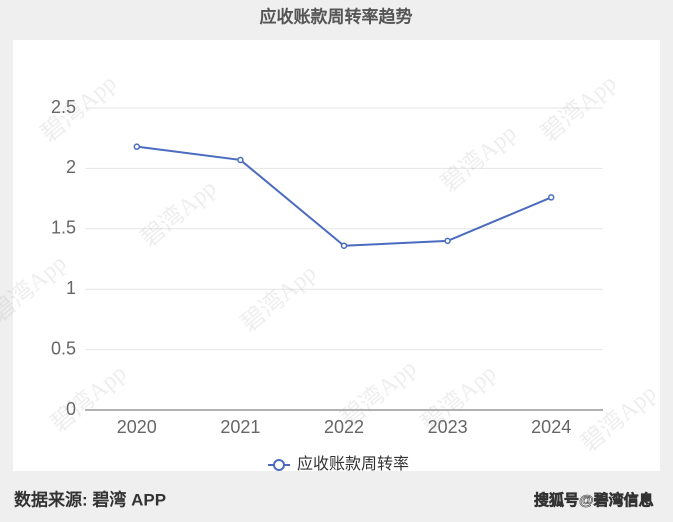 The image size is (673, 522). Describe the element at coordinates (90, 499) in the screenshot. I see `source: 数据来源: 碧湾 APP` at that location.